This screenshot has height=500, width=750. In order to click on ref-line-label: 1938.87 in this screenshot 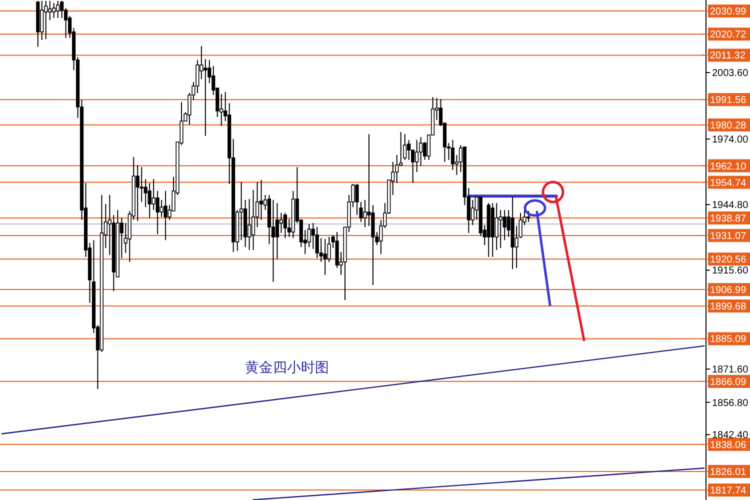, I will do `click(728, 218)`.